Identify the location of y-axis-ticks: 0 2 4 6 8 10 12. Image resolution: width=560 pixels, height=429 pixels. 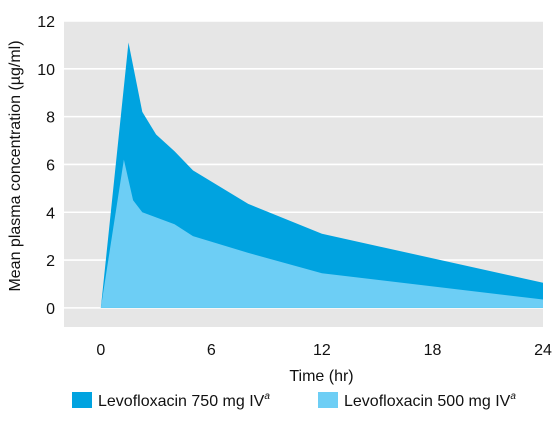
(46, 166).